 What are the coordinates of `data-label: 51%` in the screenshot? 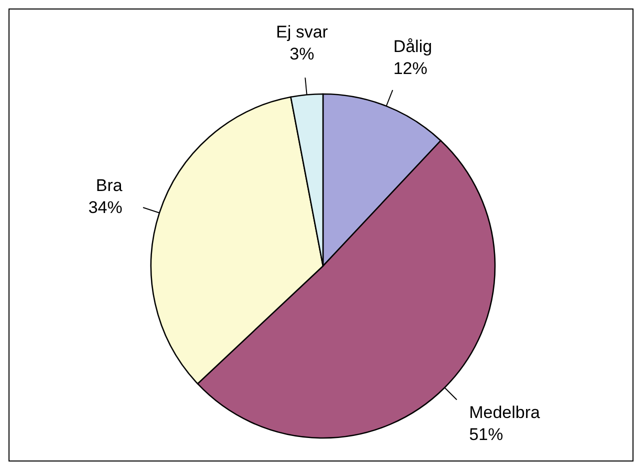 It's located at (486, 434).